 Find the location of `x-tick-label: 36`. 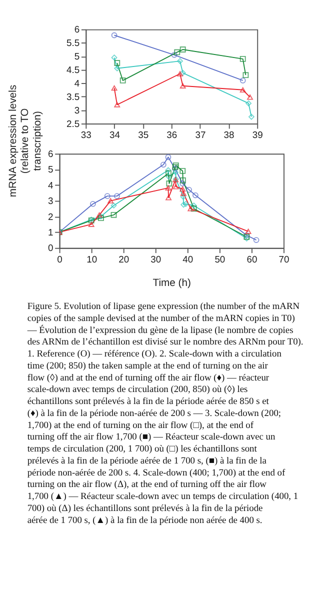

x-tick-label: 36 is located at coordinates (172, 134).